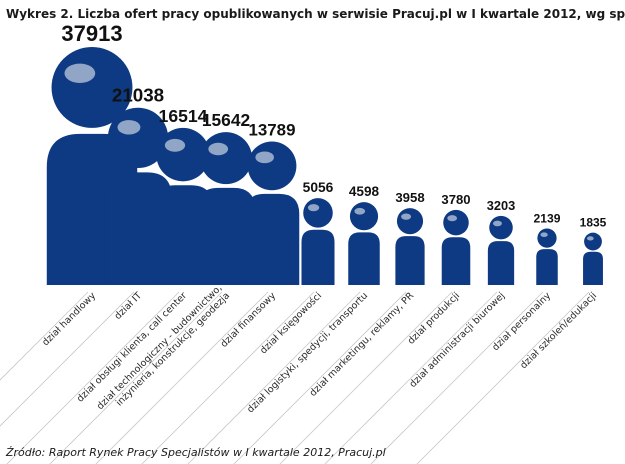 This screenshot has height=464, width=625. Describe the element at coordinates (226, 120) in the screenshot. I see `value-label: 15642` at that location.